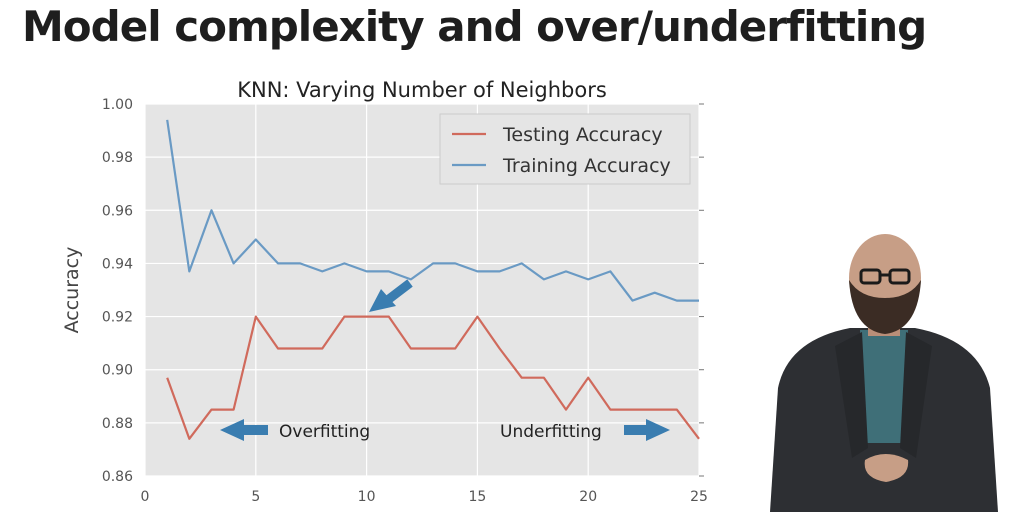  Describe the element at coordinates (324, 432) in the screenshot. I see `overfitting-label: Overfitting` at that location.